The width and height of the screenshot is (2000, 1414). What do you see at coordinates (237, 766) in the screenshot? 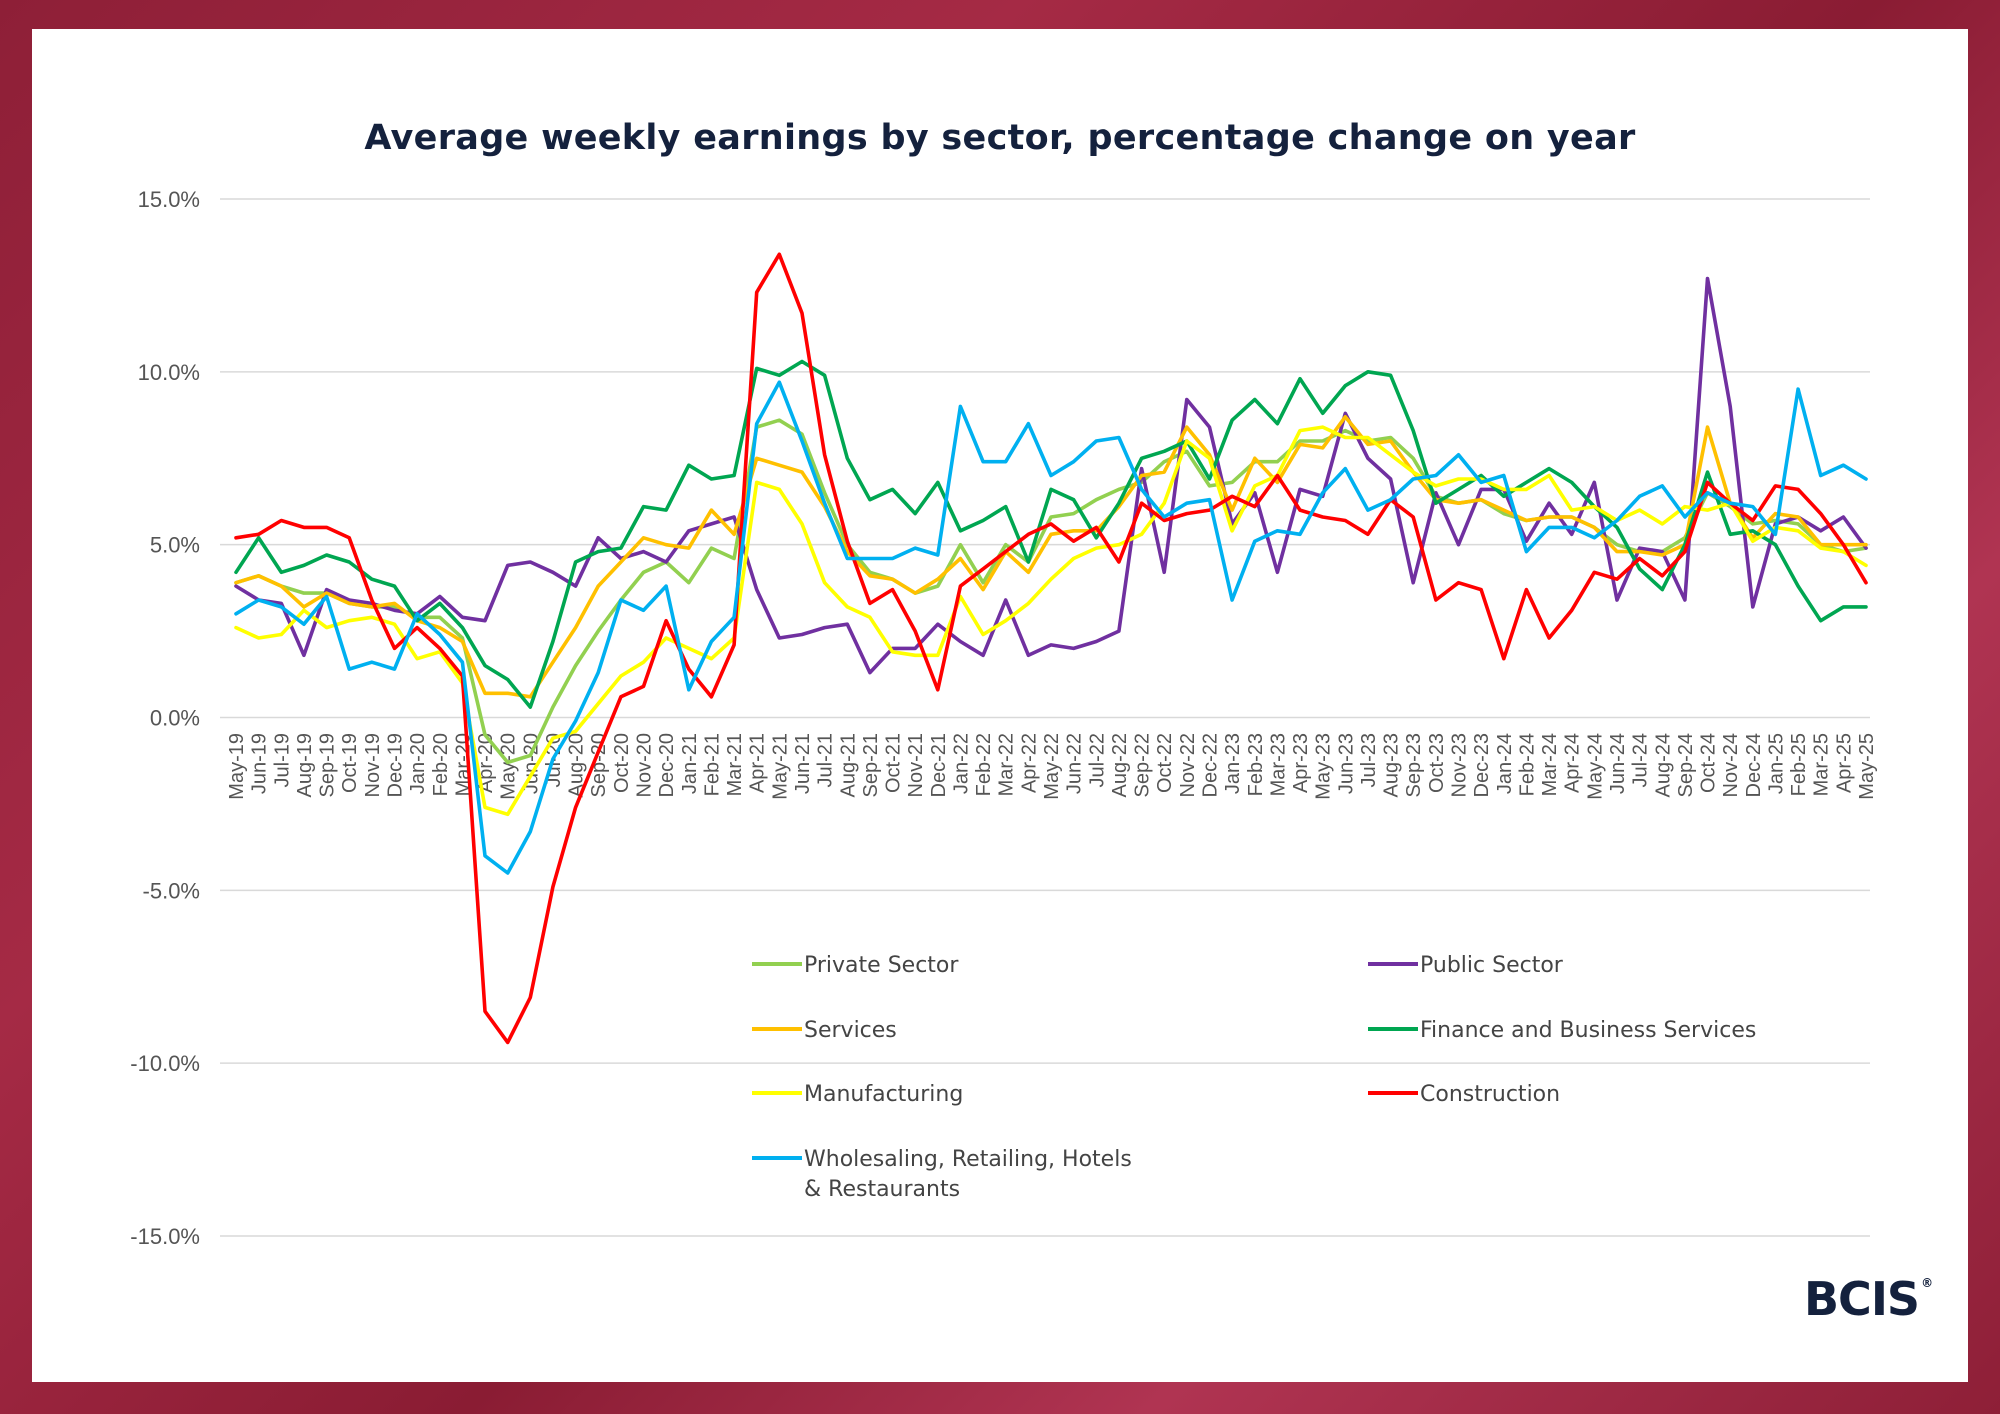
I see `x-tick-label: May-19` at bounding box center [237, 766].